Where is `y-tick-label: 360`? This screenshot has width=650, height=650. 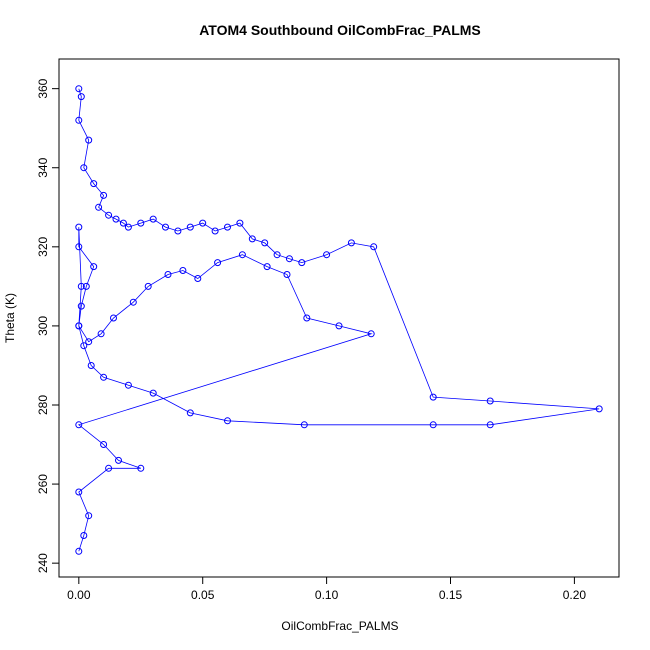
y-tick-label: 360 is located at coordinates (43, 88).